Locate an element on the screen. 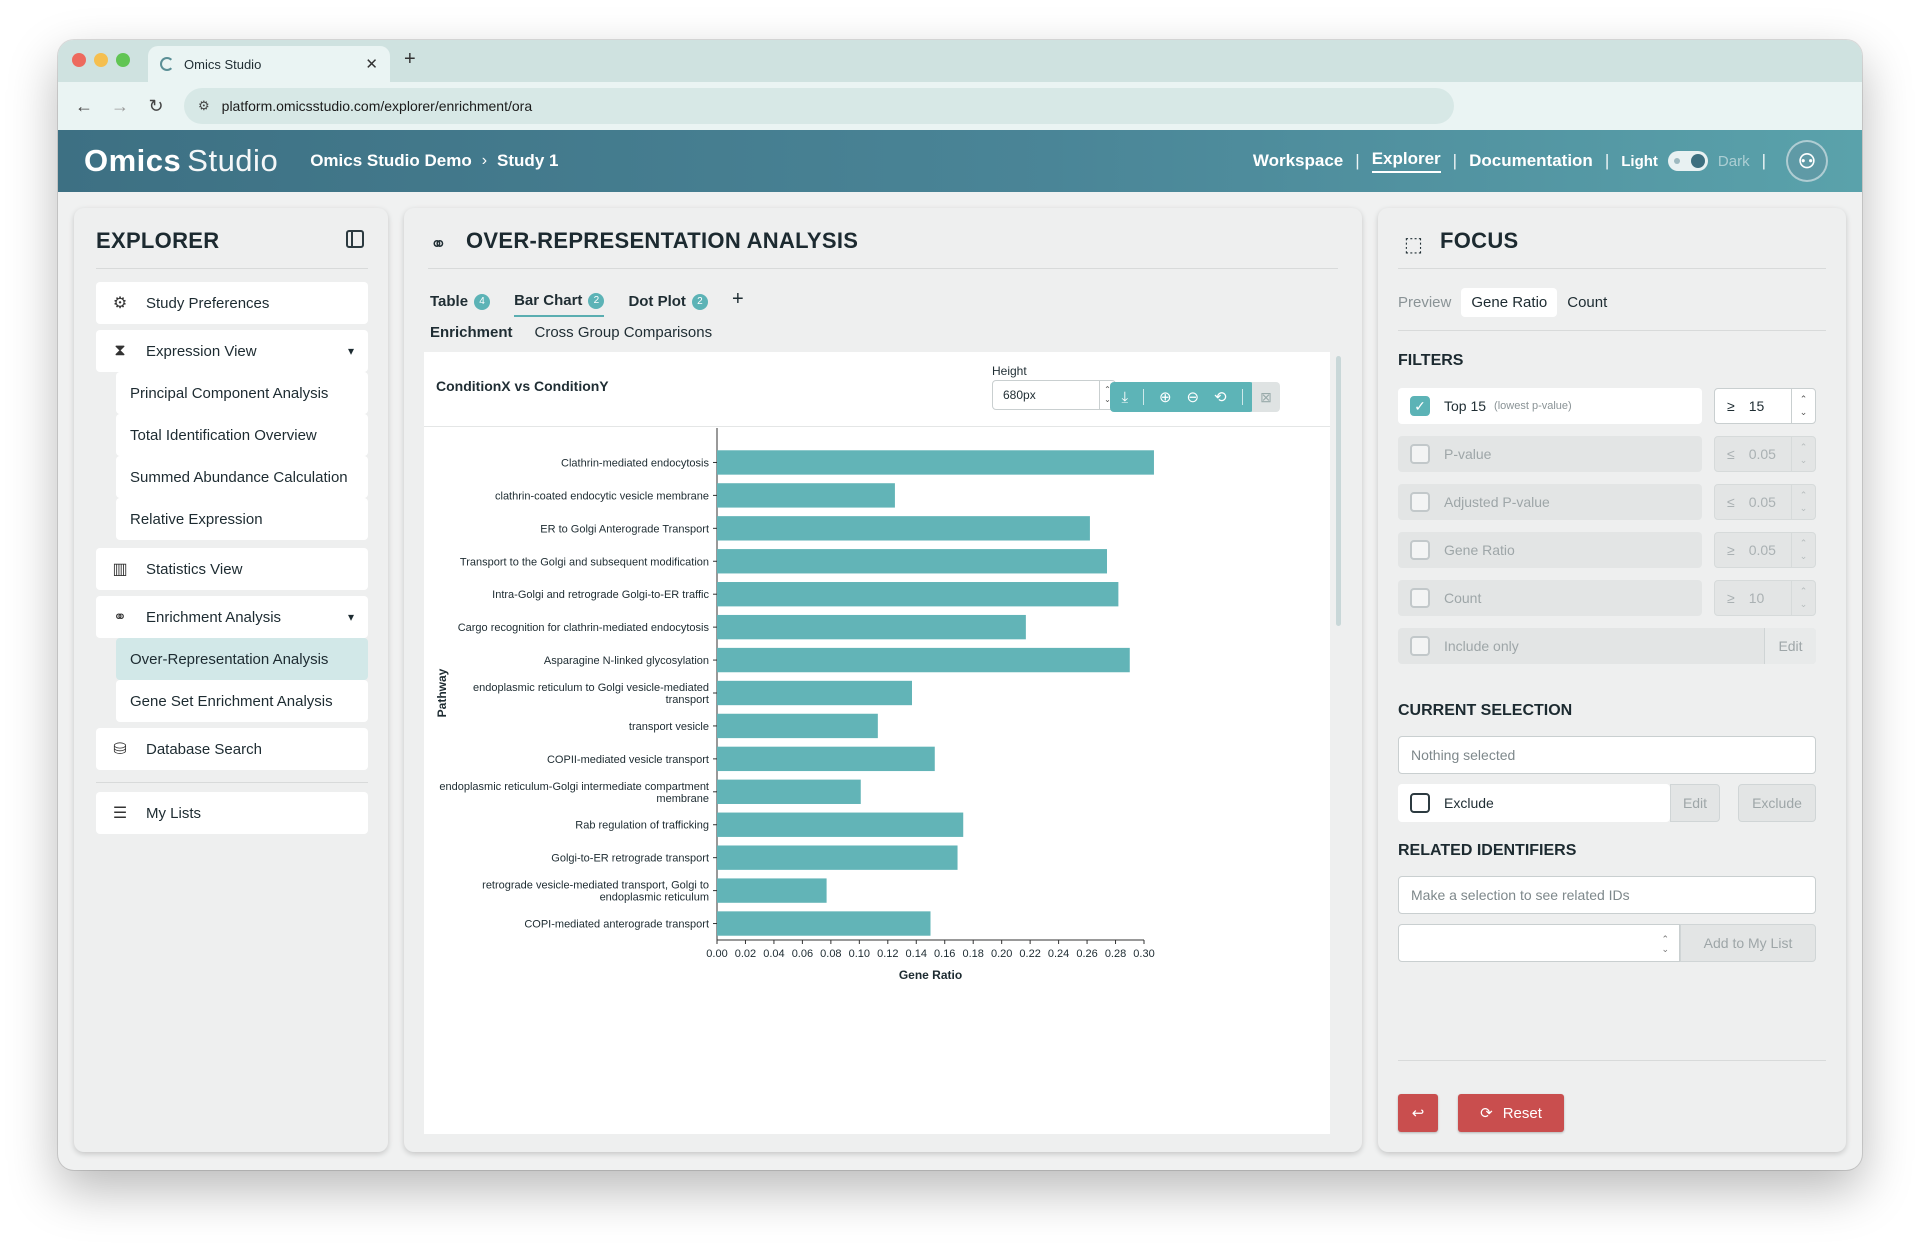 Image resolution: width=1920 pixels, height=1248 pixels. forward-icon: → is located at coordinates (120, 105).